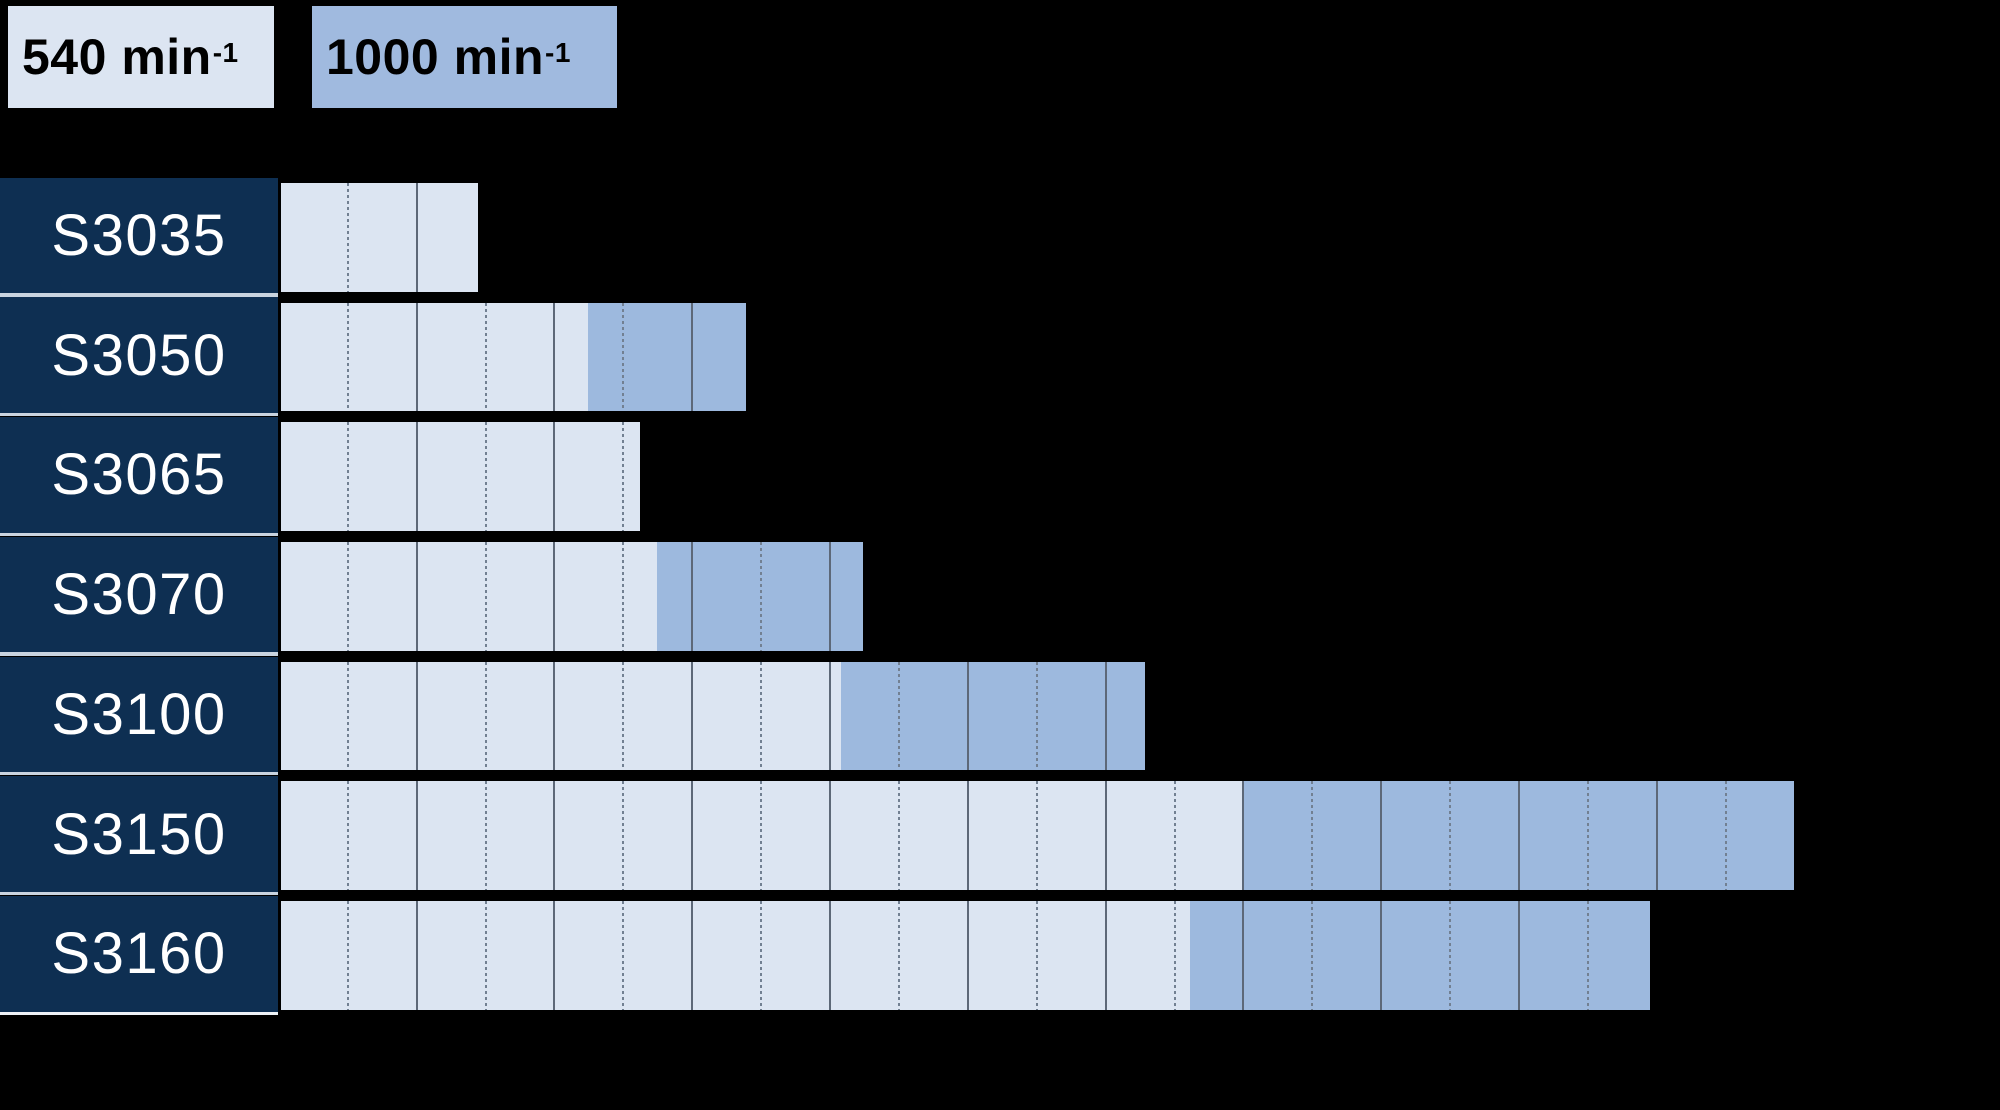 The height and width of the screenshot is (1110, 2000). Describe the element at coordinates (1000, 357) in the screenshot. I see `chart-row: S3050` at that location.